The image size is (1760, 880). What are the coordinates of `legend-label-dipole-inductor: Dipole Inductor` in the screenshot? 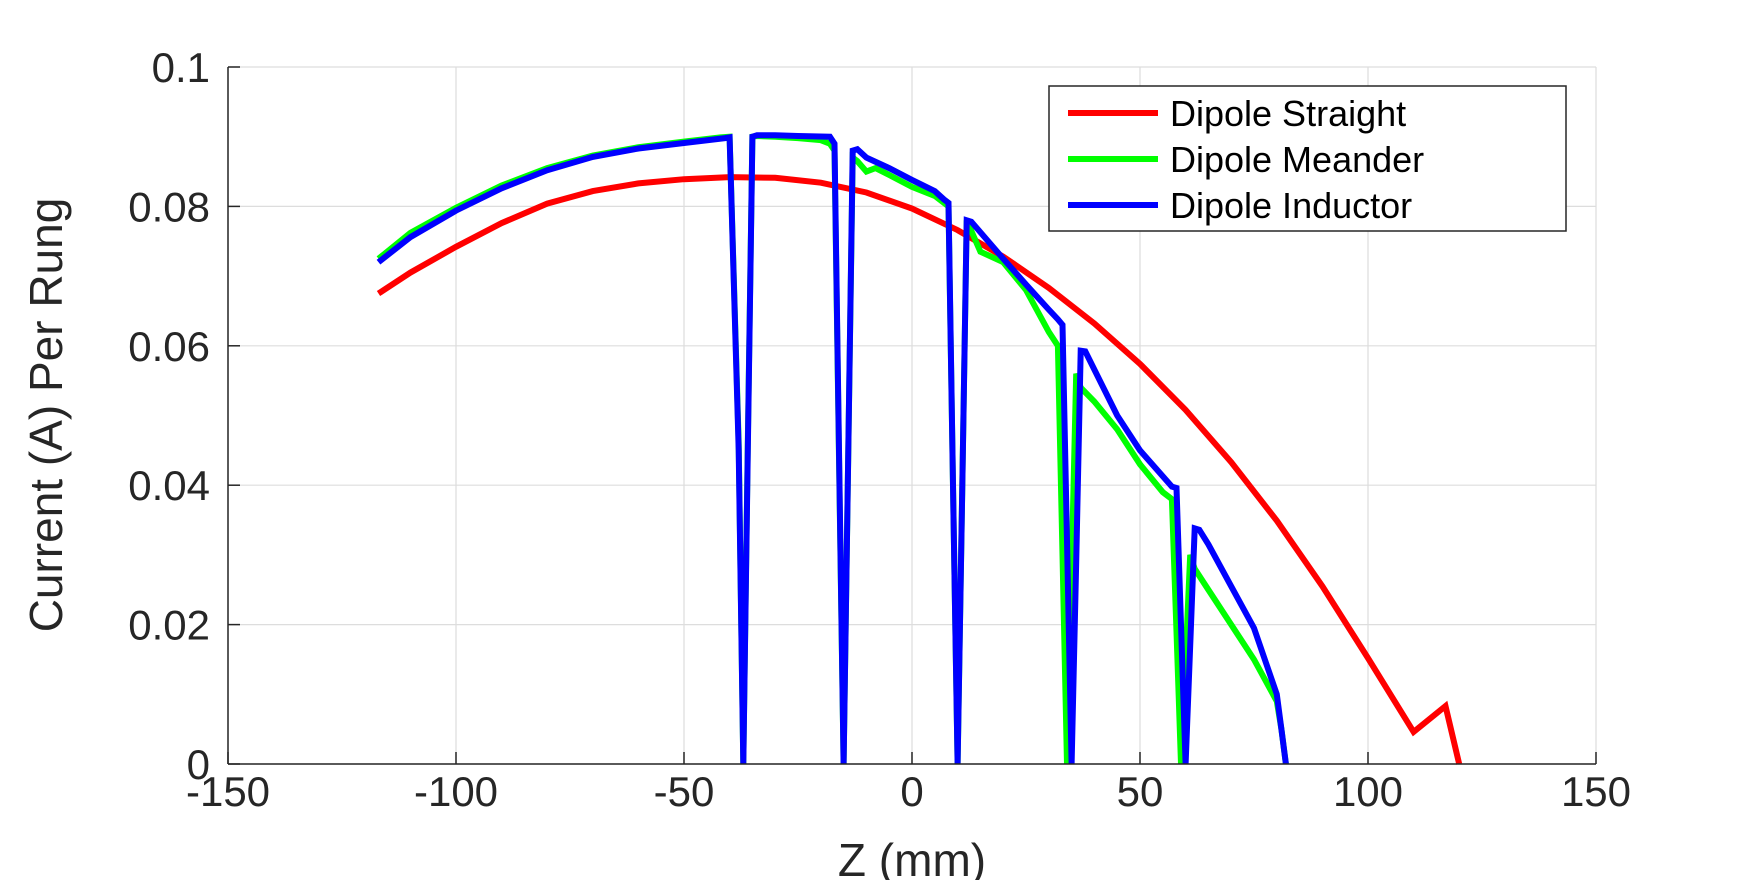 It's located at (1291, 205).